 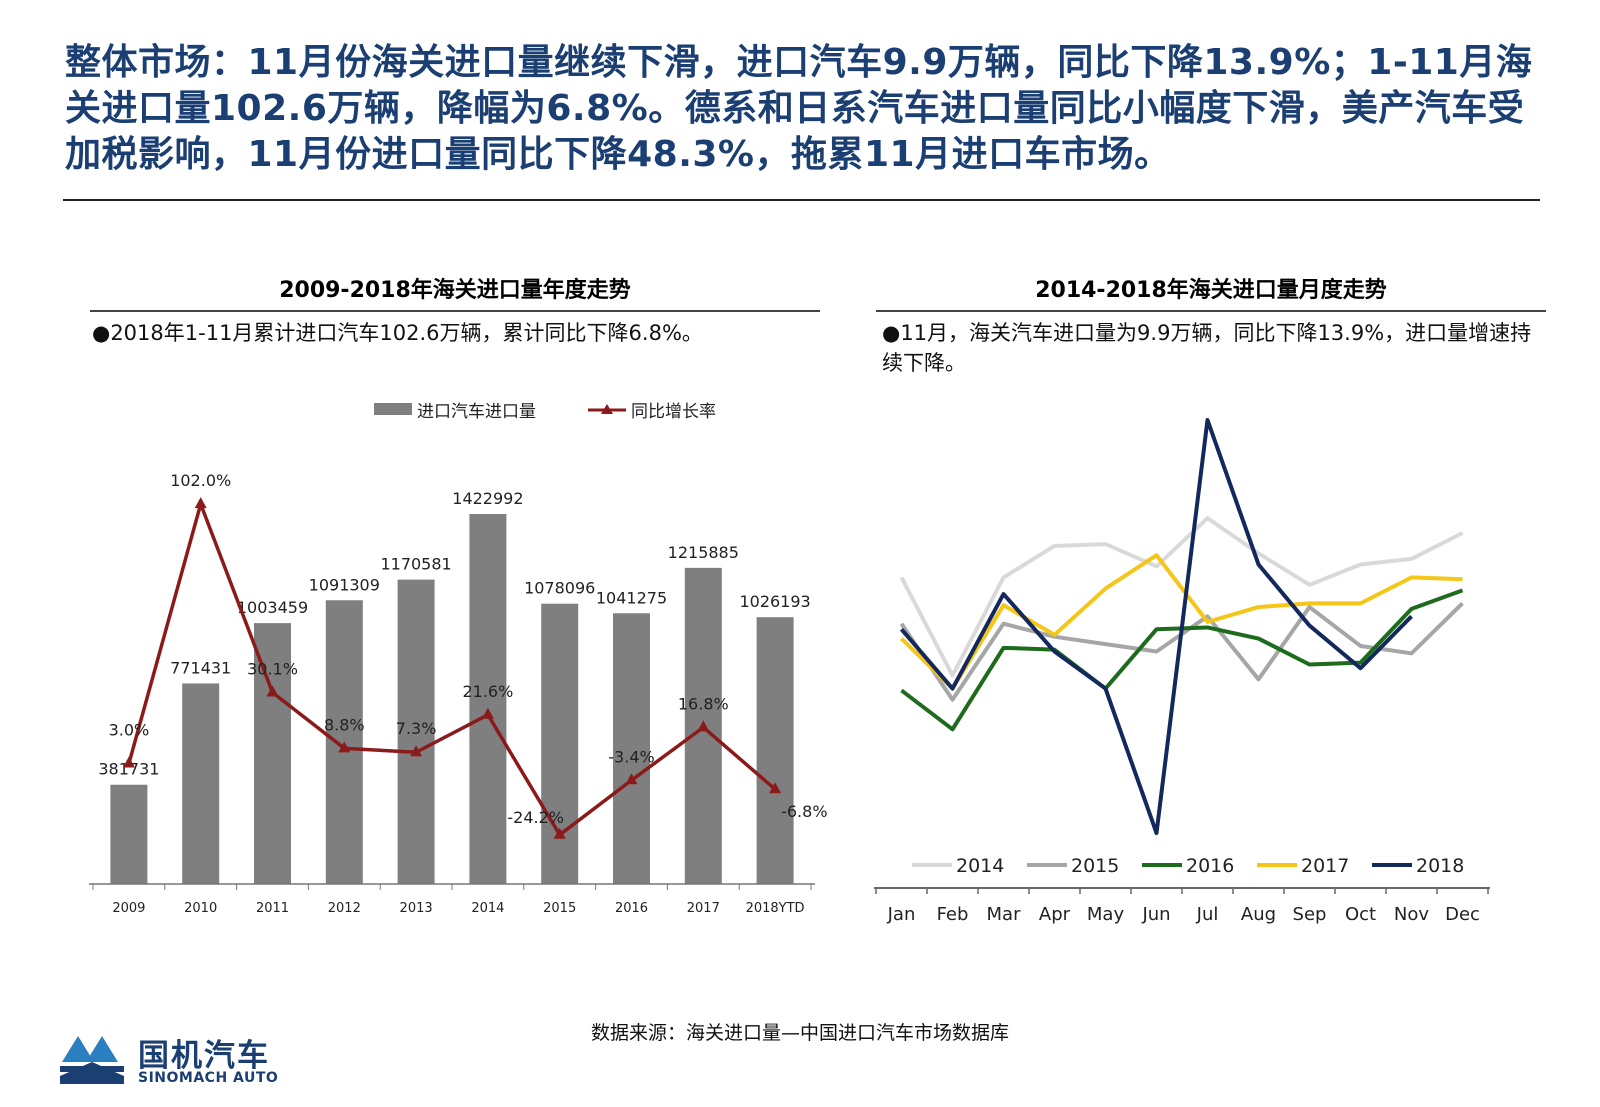 What do you see at coordinates (1211, 290) in the screenshot?
I see `monthly-chart-title: 2014-2018年海关进口量月度走势` at bounding box center [1211, 290].